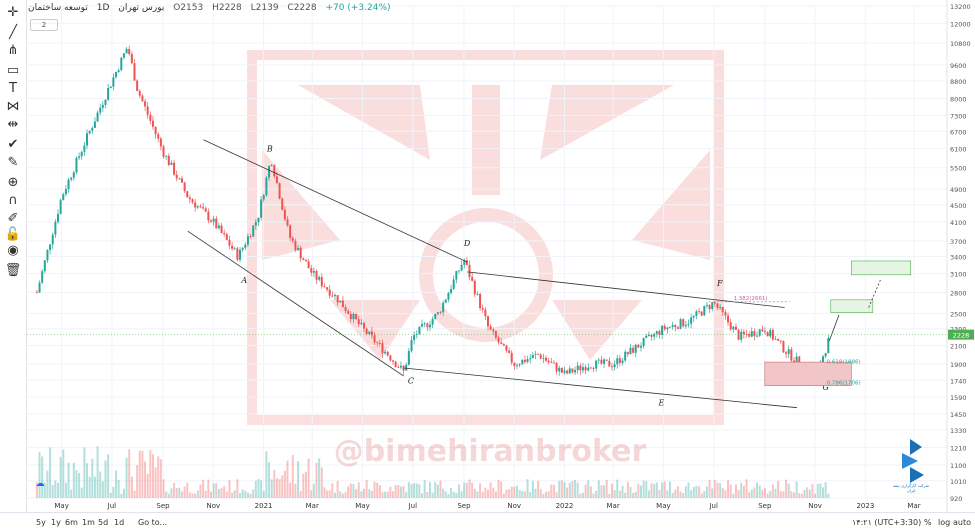  What do you see at coordinates (13, 70) in the screenshot?
I see `rectangle-icon: ▭` at bounding box center [13, 70].